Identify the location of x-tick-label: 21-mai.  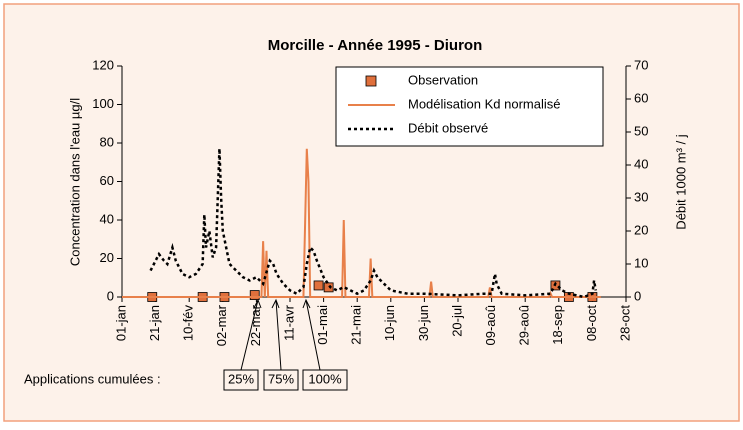
(356, 325).